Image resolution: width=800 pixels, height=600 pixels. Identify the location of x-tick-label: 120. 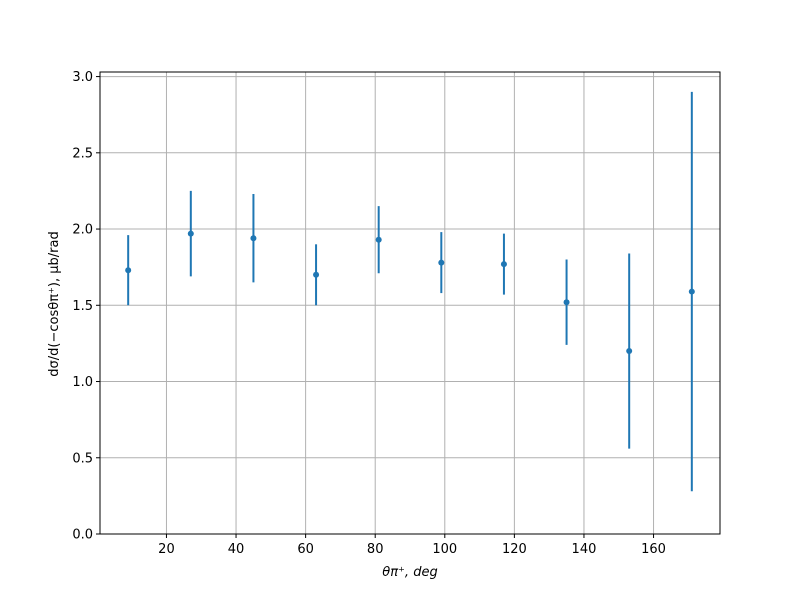
(514, 549).